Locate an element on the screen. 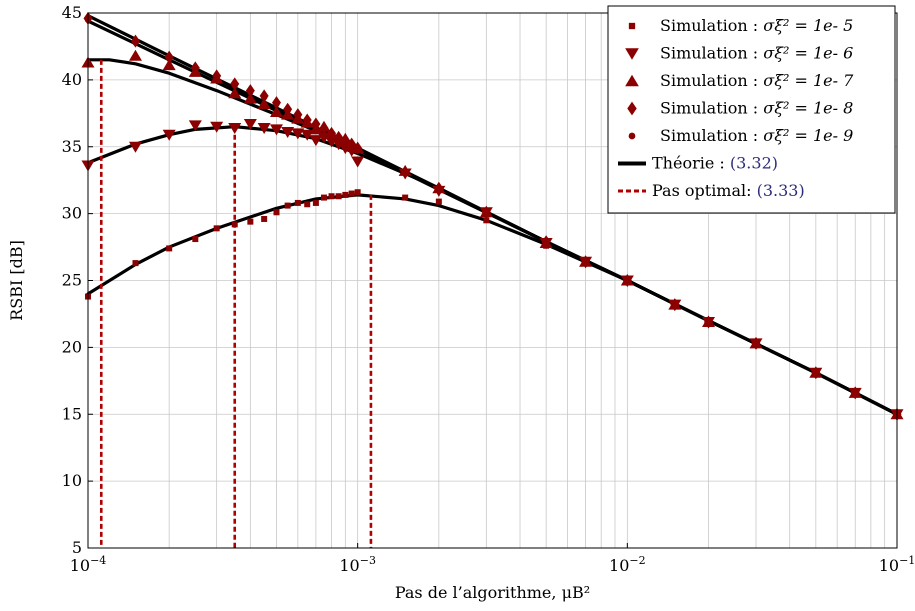  y-tick-label: 10 is located at coordinates (72, 480).